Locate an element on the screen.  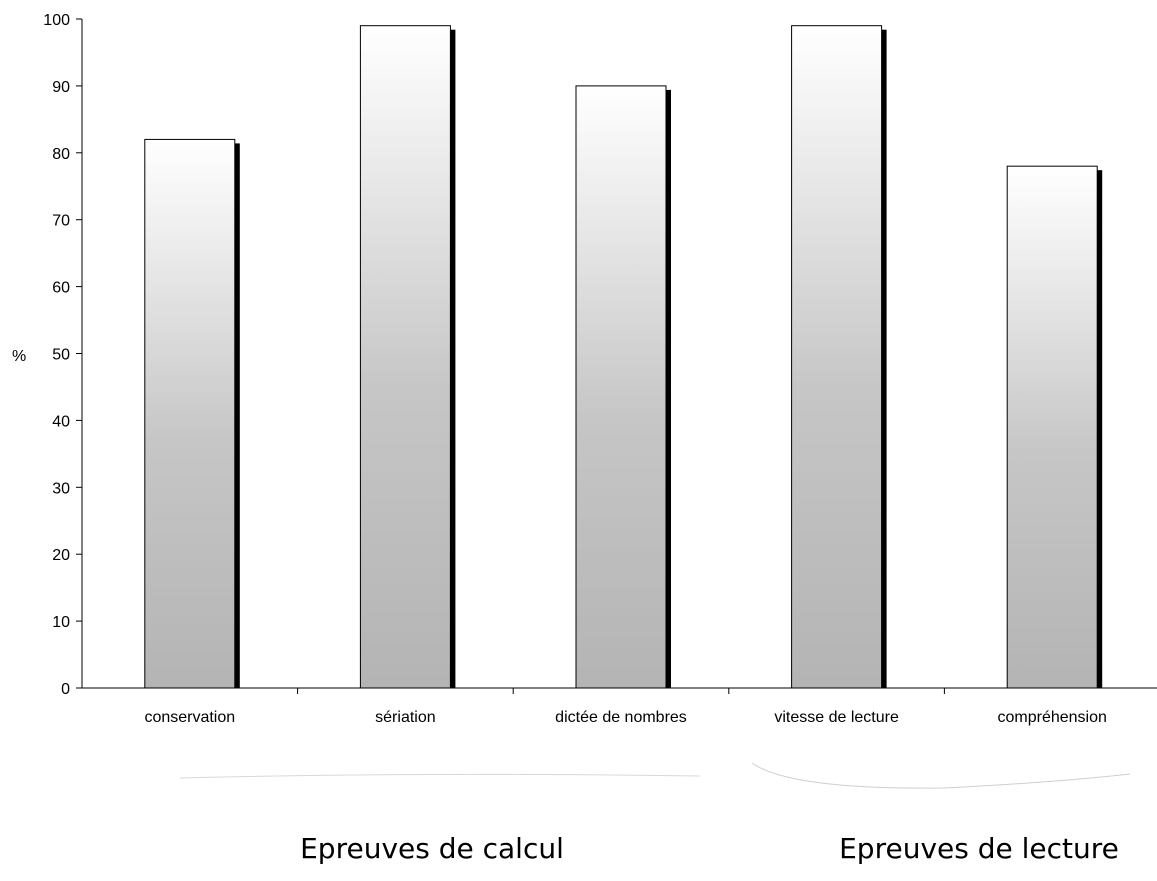
y-axis-label: % is located at coordinates (19, 356).